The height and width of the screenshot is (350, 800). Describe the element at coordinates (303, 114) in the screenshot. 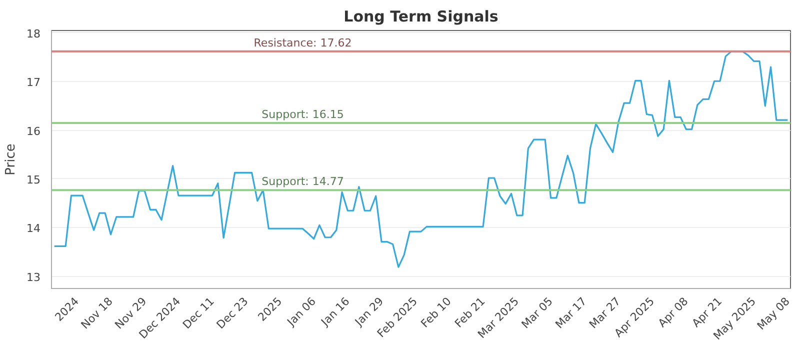

I see `ref-line-label: Support: 16.15` at that location.